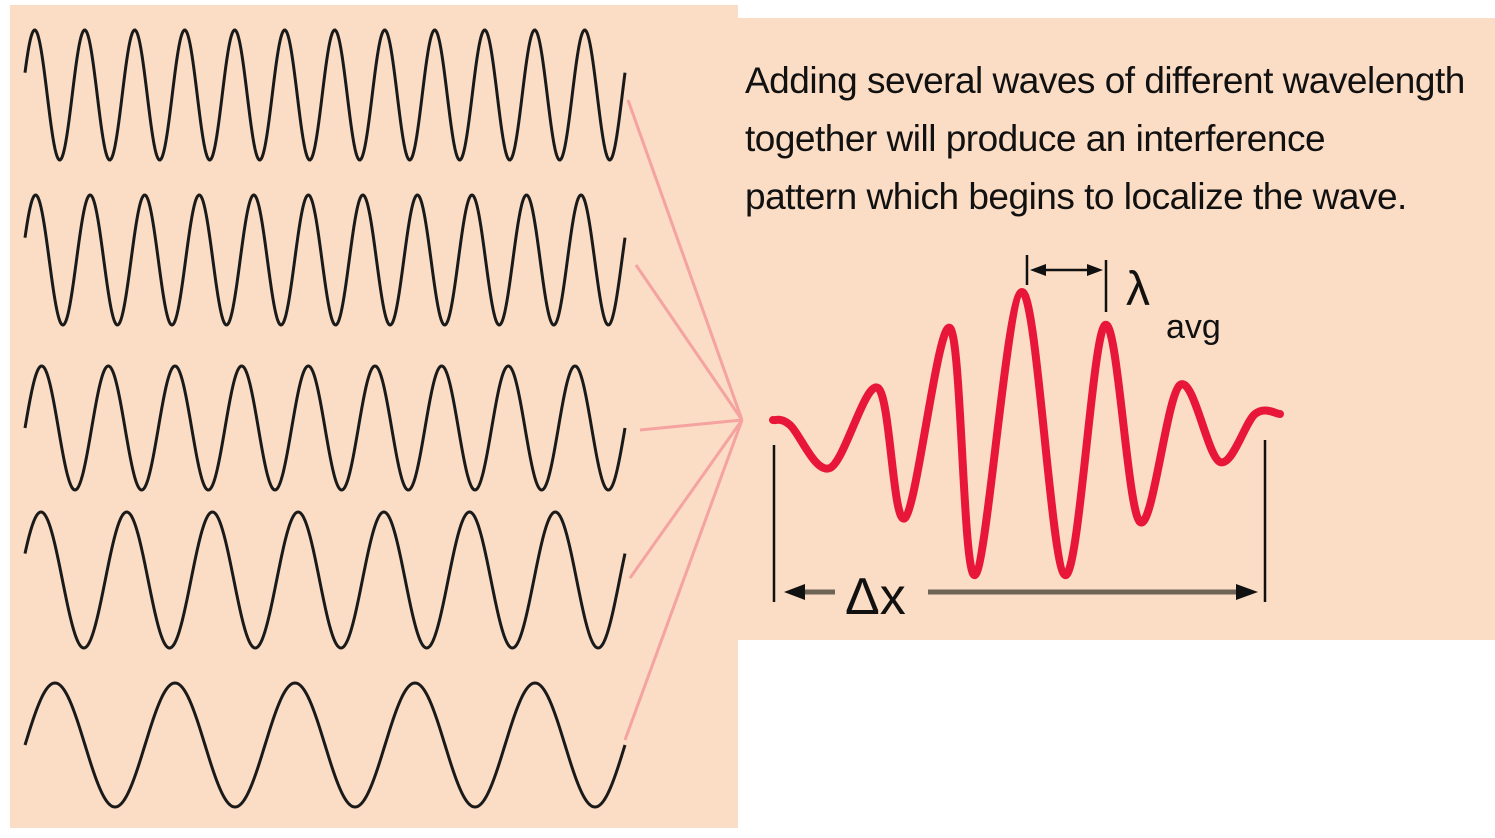  I want to click on wave-packet-curve, so click(1026, 434).